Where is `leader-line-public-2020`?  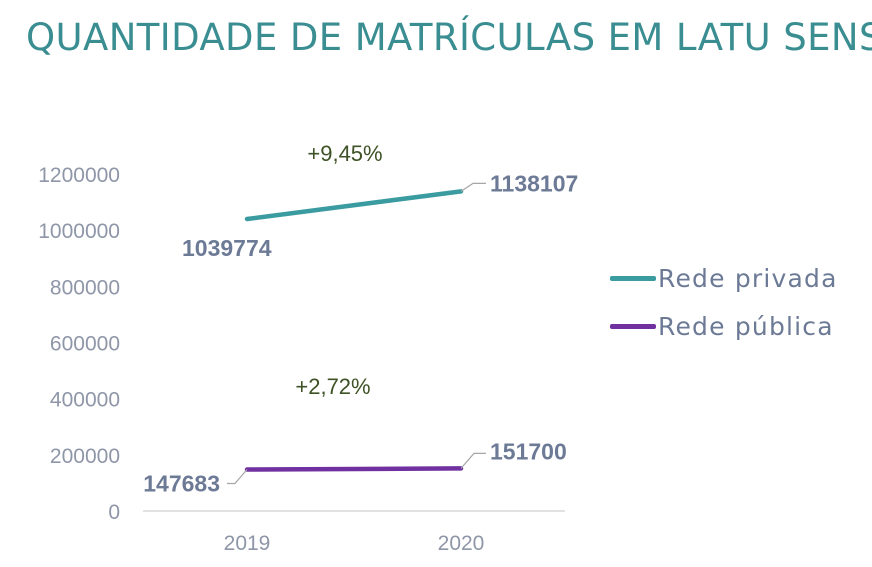
leader-line-public-2020 is located at coordinates (473, 460).